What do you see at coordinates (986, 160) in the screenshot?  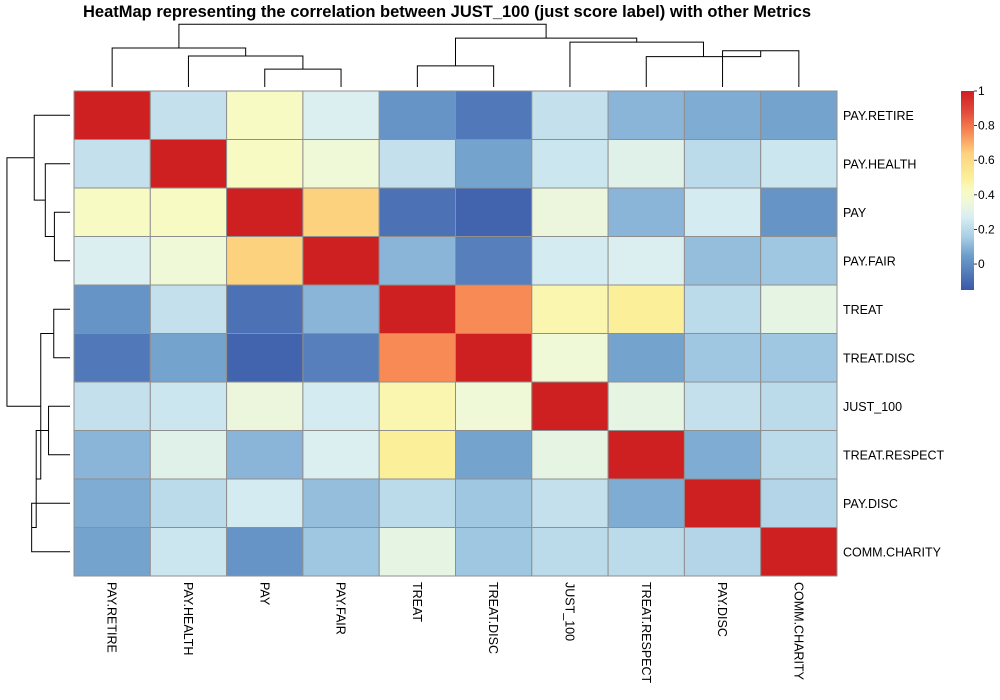 I see `legend-tick-label: 0.6` at bounding box center [986, 160].